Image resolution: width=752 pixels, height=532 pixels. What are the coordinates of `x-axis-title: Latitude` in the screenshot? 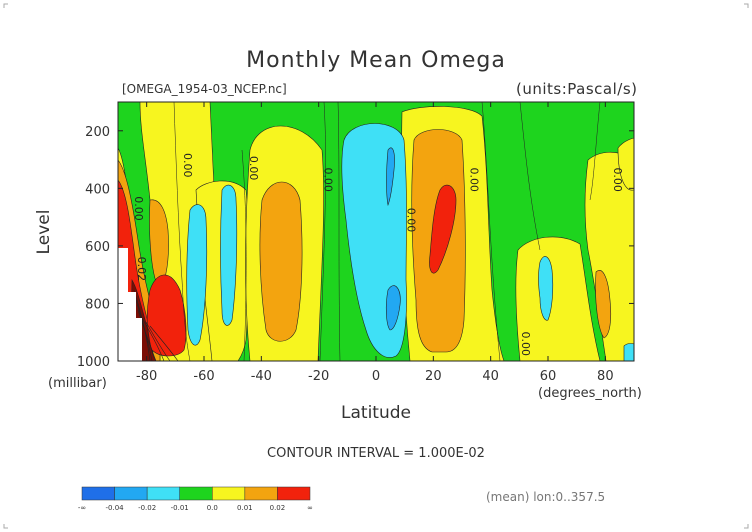 It's located at (376, 413).